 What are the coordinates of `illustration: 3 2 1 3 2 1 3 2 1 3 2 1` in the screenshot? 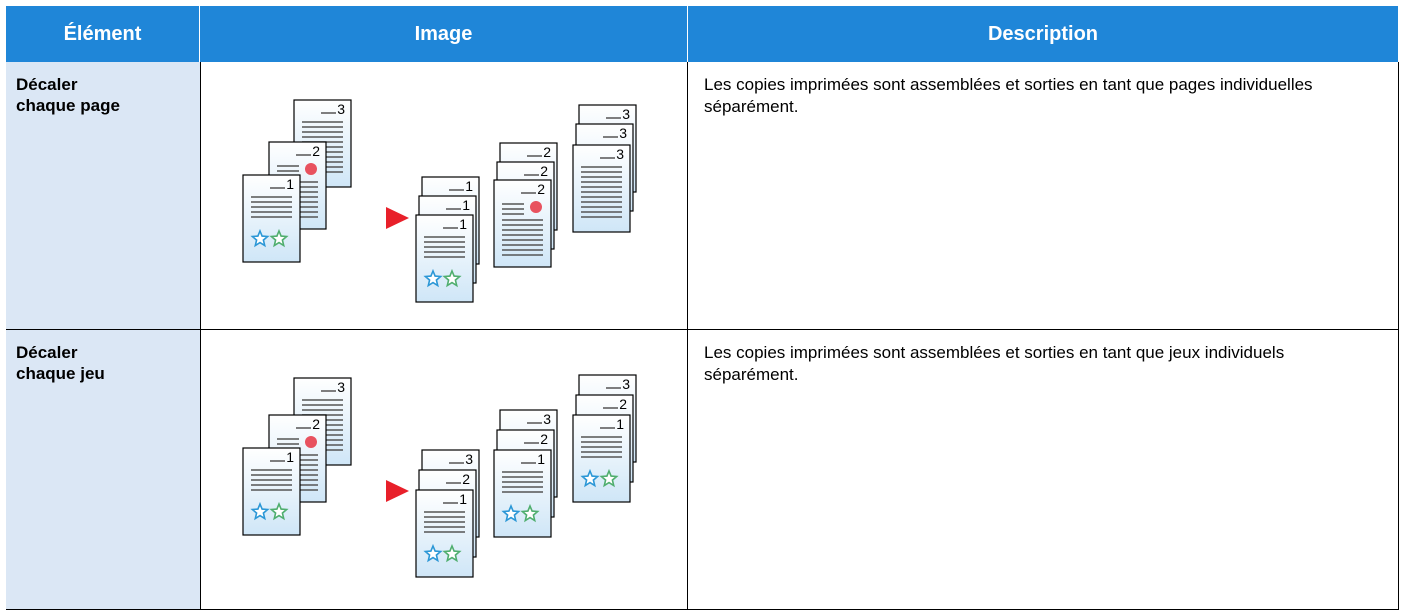 It's located at (439, 476).